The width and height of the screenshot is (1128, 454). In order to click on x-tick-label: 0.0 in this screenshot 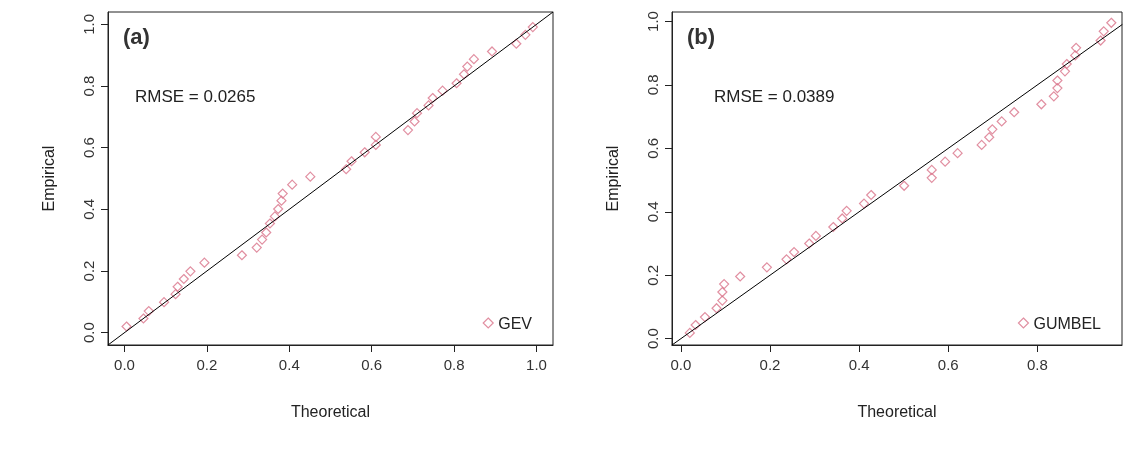, I will do `click(681, 364)`.